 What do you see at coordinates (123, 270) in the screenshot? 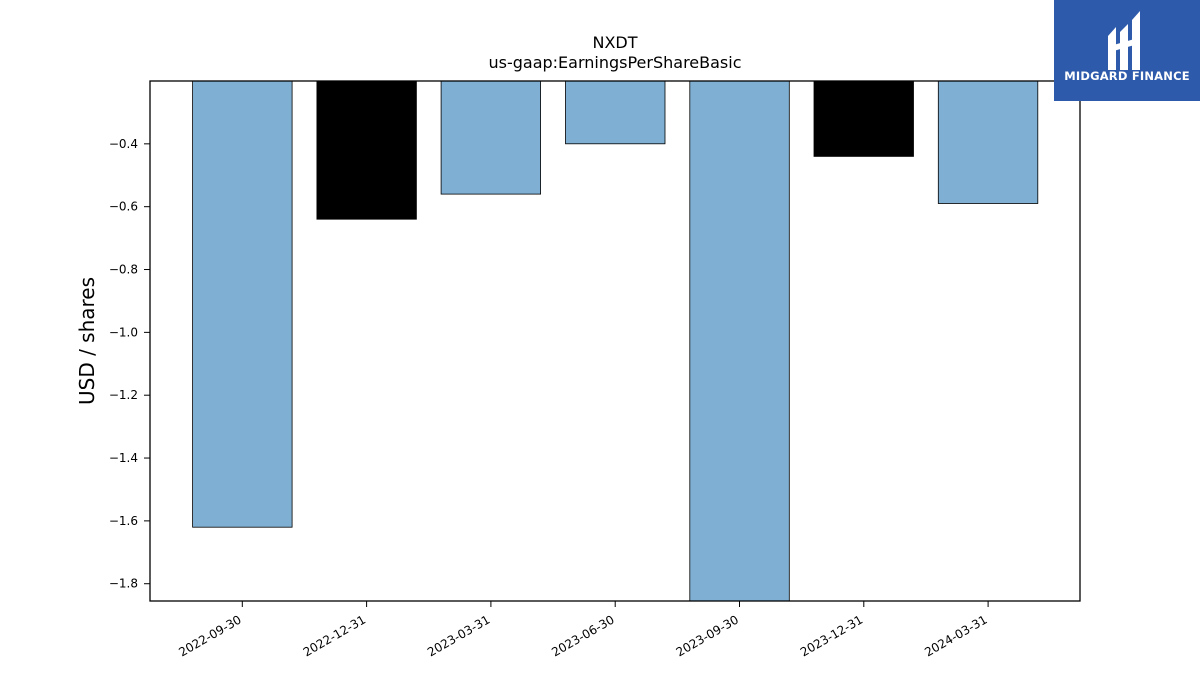
I see `y-tick-label: −0.8` at bounding box center [123, 270].